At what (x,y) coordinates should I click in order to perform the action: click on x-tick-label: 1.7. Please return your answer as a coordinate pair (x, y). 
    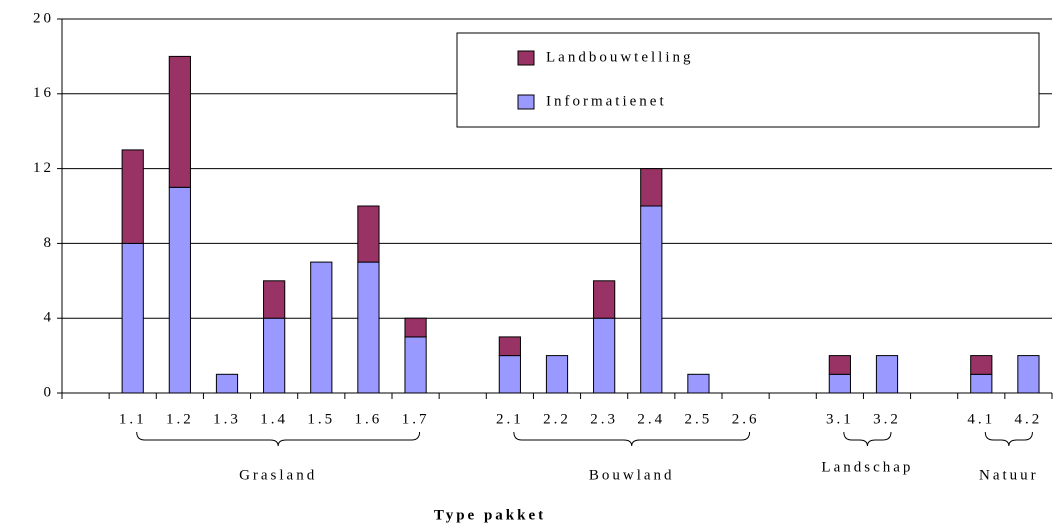
    Looking at the image, I should click on (416, 419).